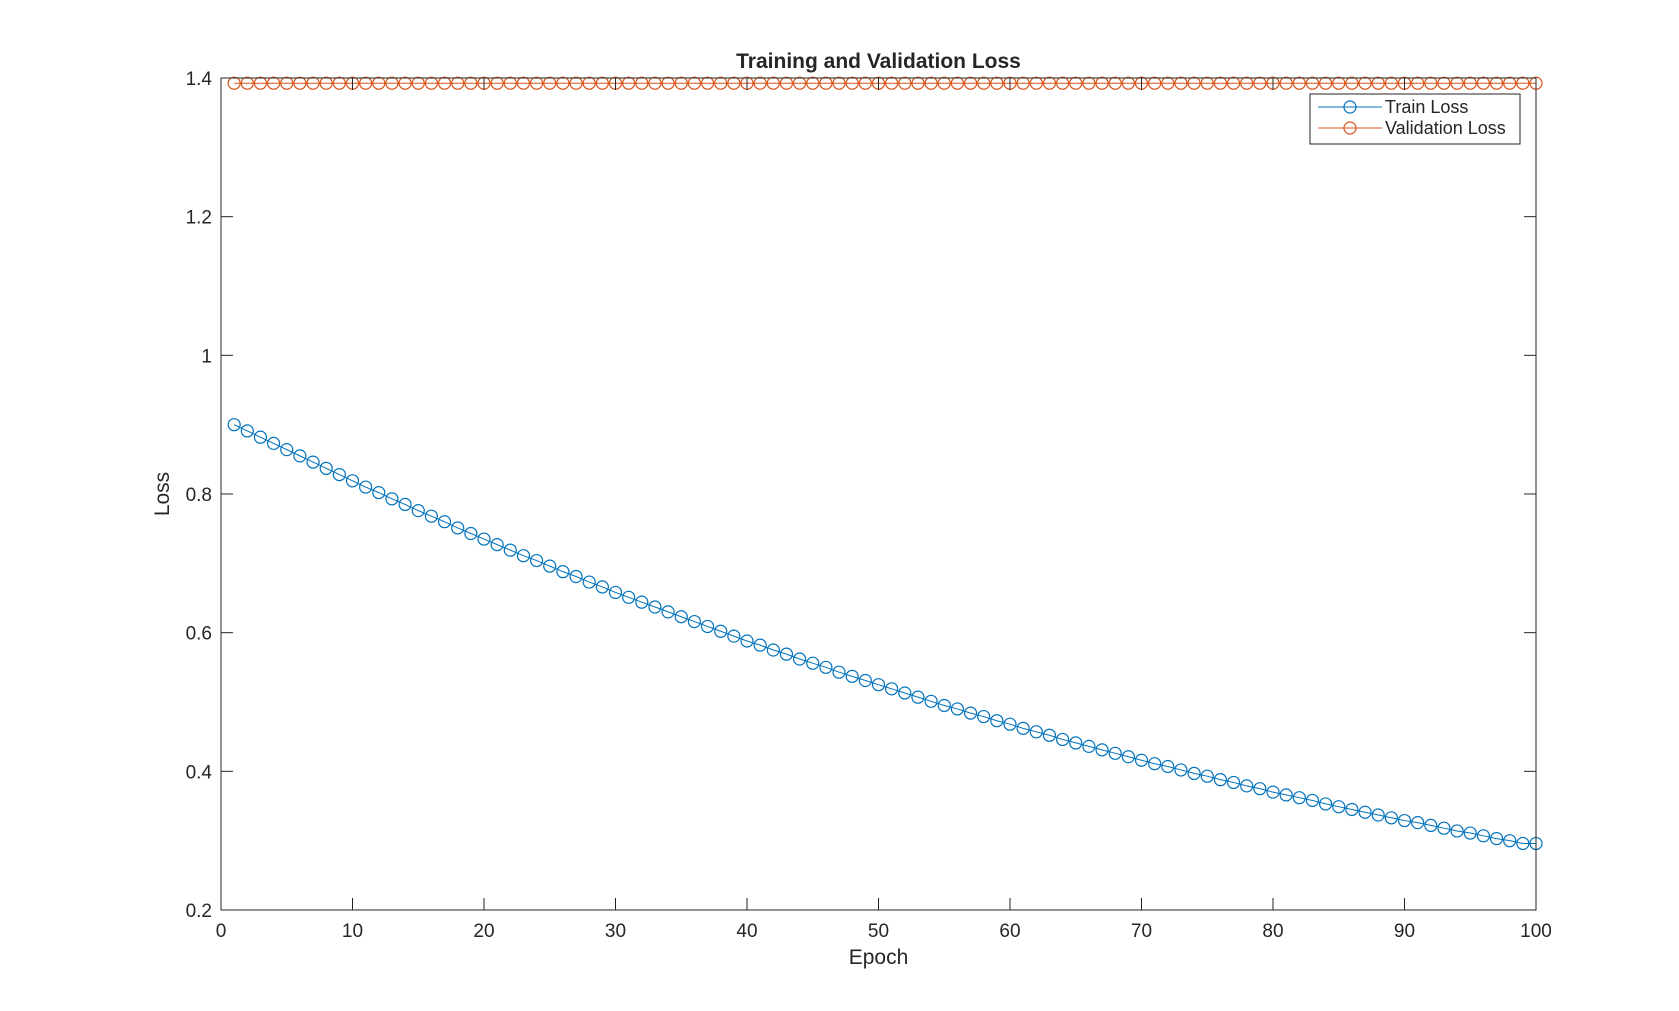 The height and width of the screenshot is (1011, 1679). I want to click on legend-item: Validation Loss, so click(1412, 128).